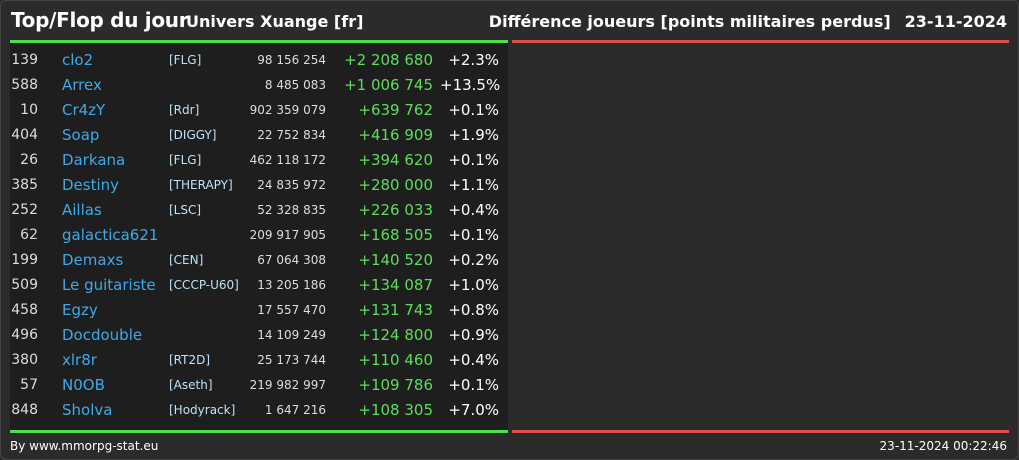 This screenshot has height=460, width=1019. Describe the element at coordinates (259, 384) in the screenshot. I see `table-row: 57 N0OB [Aseth] 219 982 997 +109 786 +0.1%` at that location.